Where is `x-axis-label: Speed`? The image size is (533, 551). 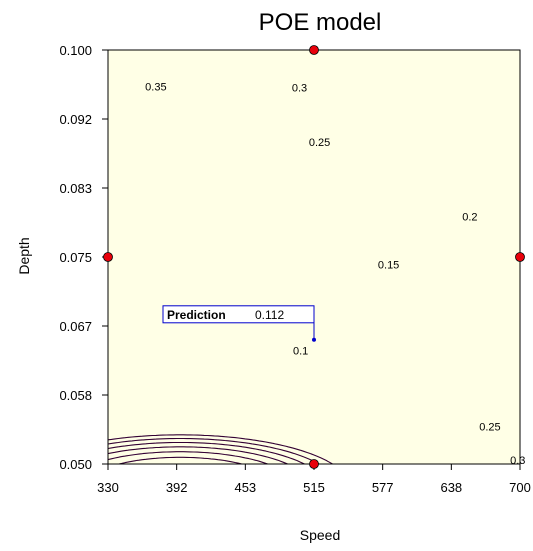
x-axis-label: Speed is located at coordinates (320, 535).